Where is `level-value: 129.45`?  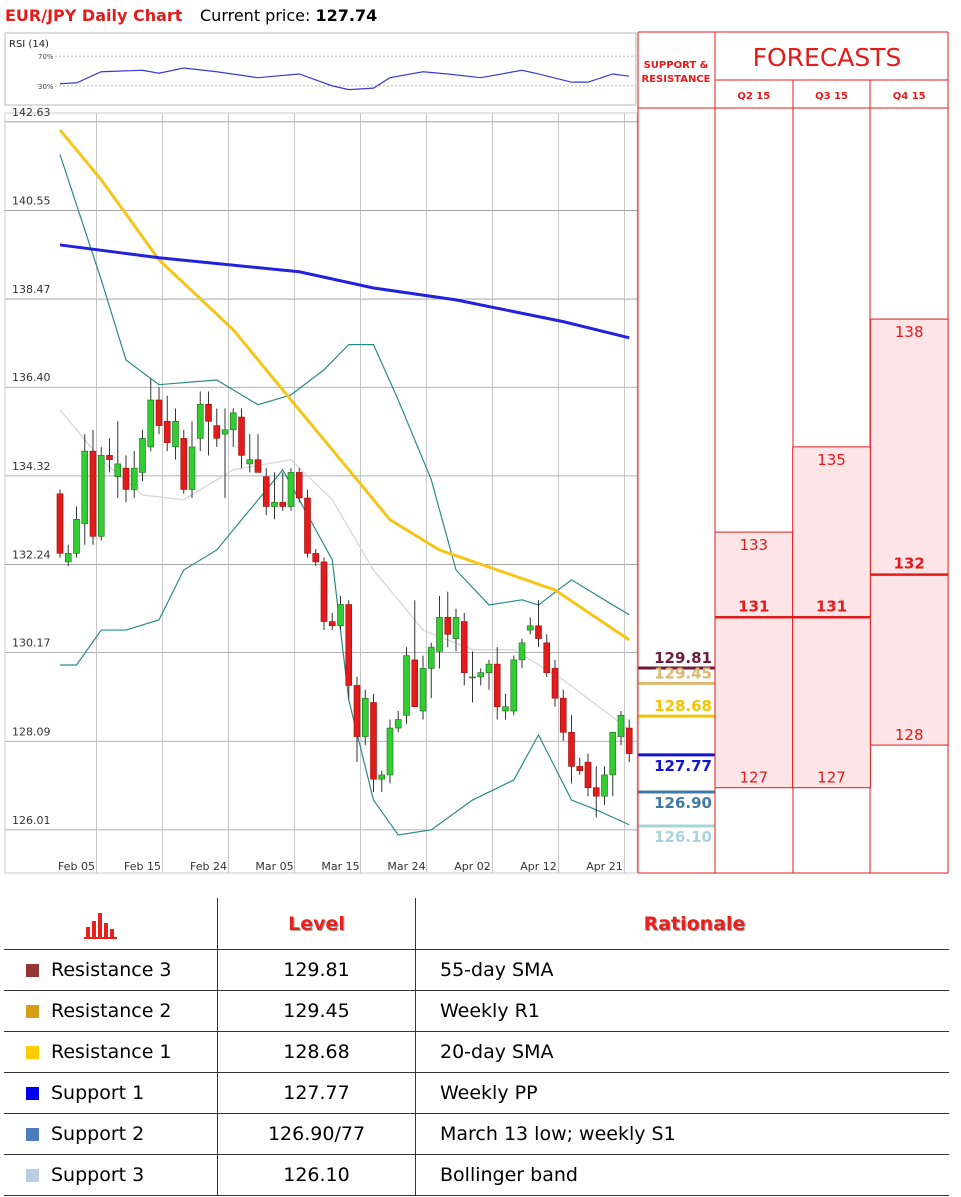
level-value: 129.45 is located at coordinates (316, 1011).